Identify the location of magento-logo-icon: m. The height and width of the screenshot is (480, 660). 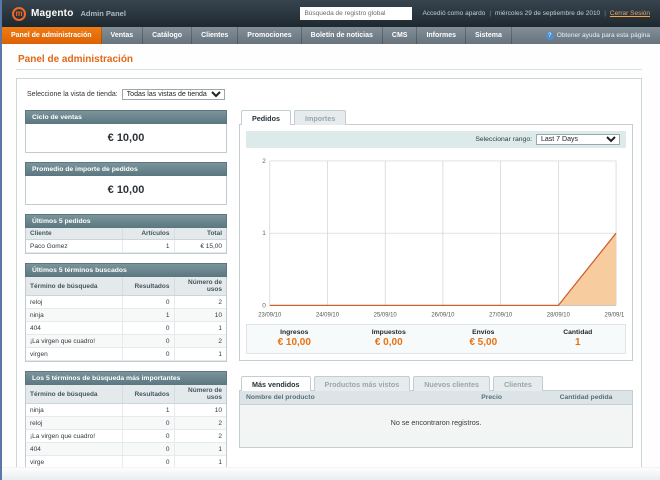
(19, 13).